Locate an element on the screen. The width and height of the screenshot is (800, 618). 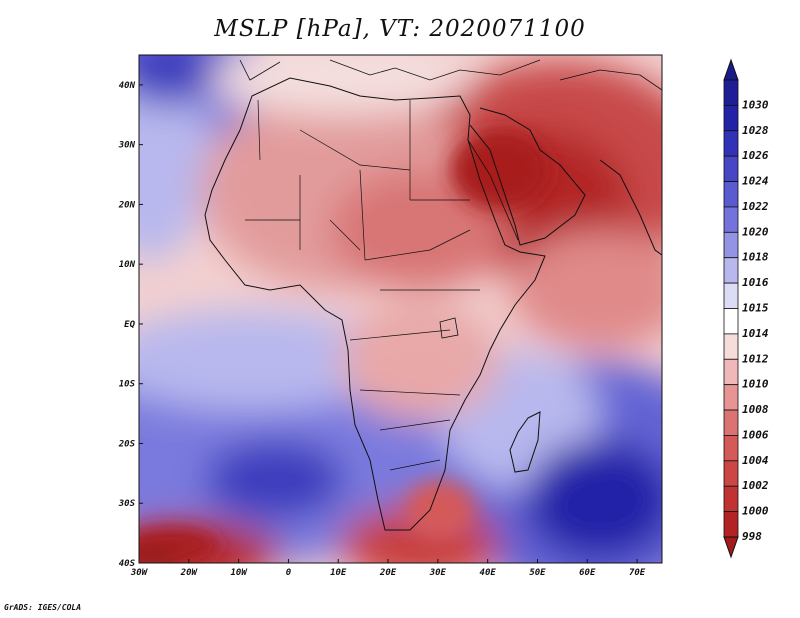
longitude-axis: 30W 20W 10W 0 10E 20E 30E 40E 50E 60E 70E is located at coordinates (388, 568).